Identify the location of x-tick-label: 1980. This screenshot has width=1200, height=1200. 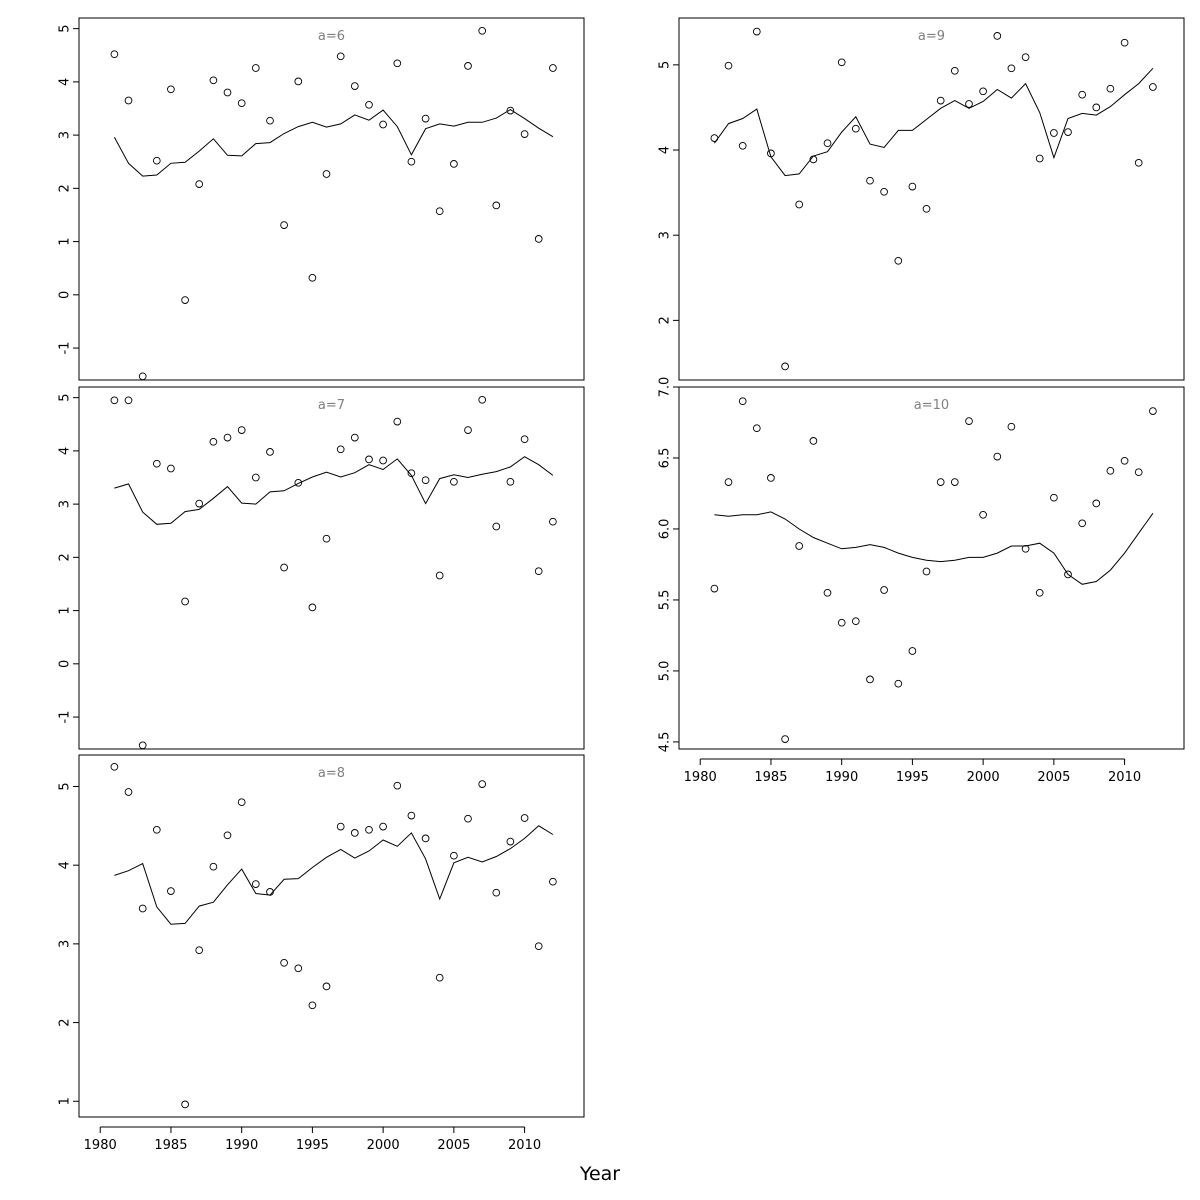
(700, 777).